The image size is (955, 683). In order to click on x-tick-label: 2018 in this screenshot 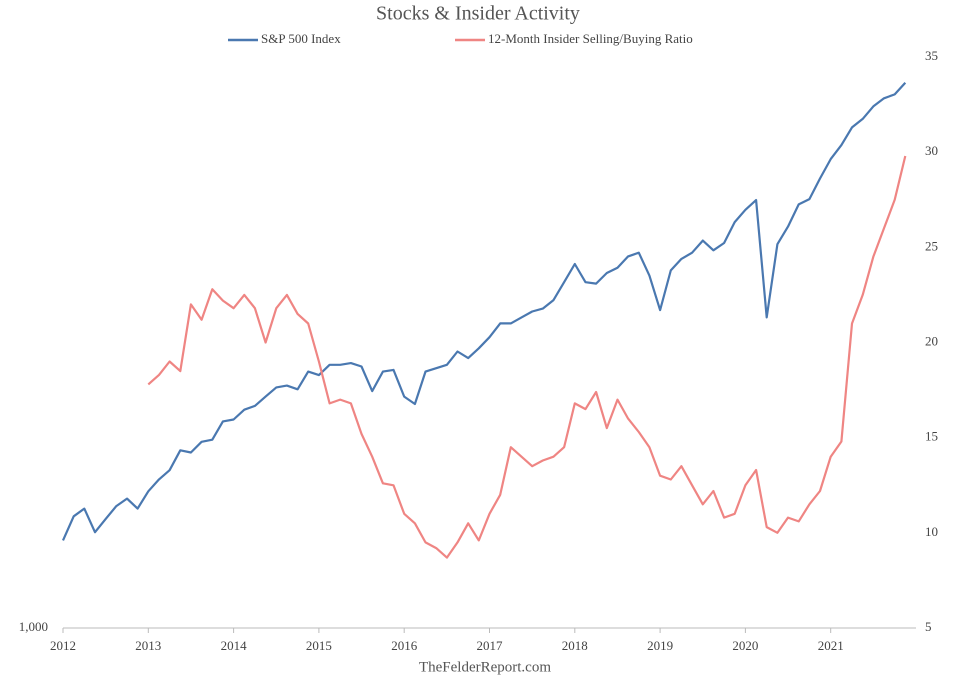, I will do `click(575, 645)`.